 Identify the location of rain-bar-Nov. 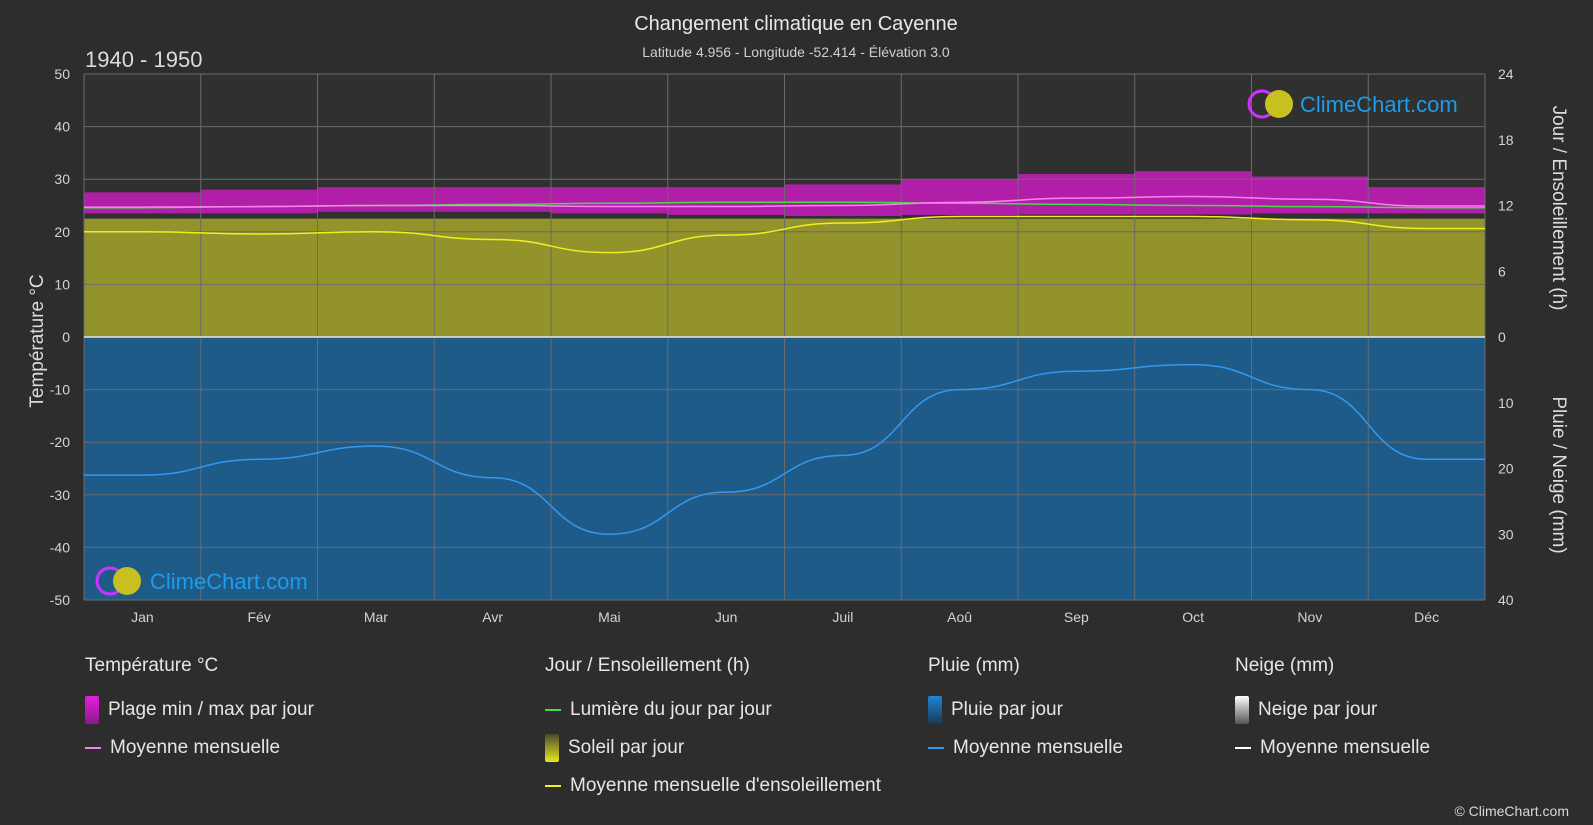
(1310, 468).